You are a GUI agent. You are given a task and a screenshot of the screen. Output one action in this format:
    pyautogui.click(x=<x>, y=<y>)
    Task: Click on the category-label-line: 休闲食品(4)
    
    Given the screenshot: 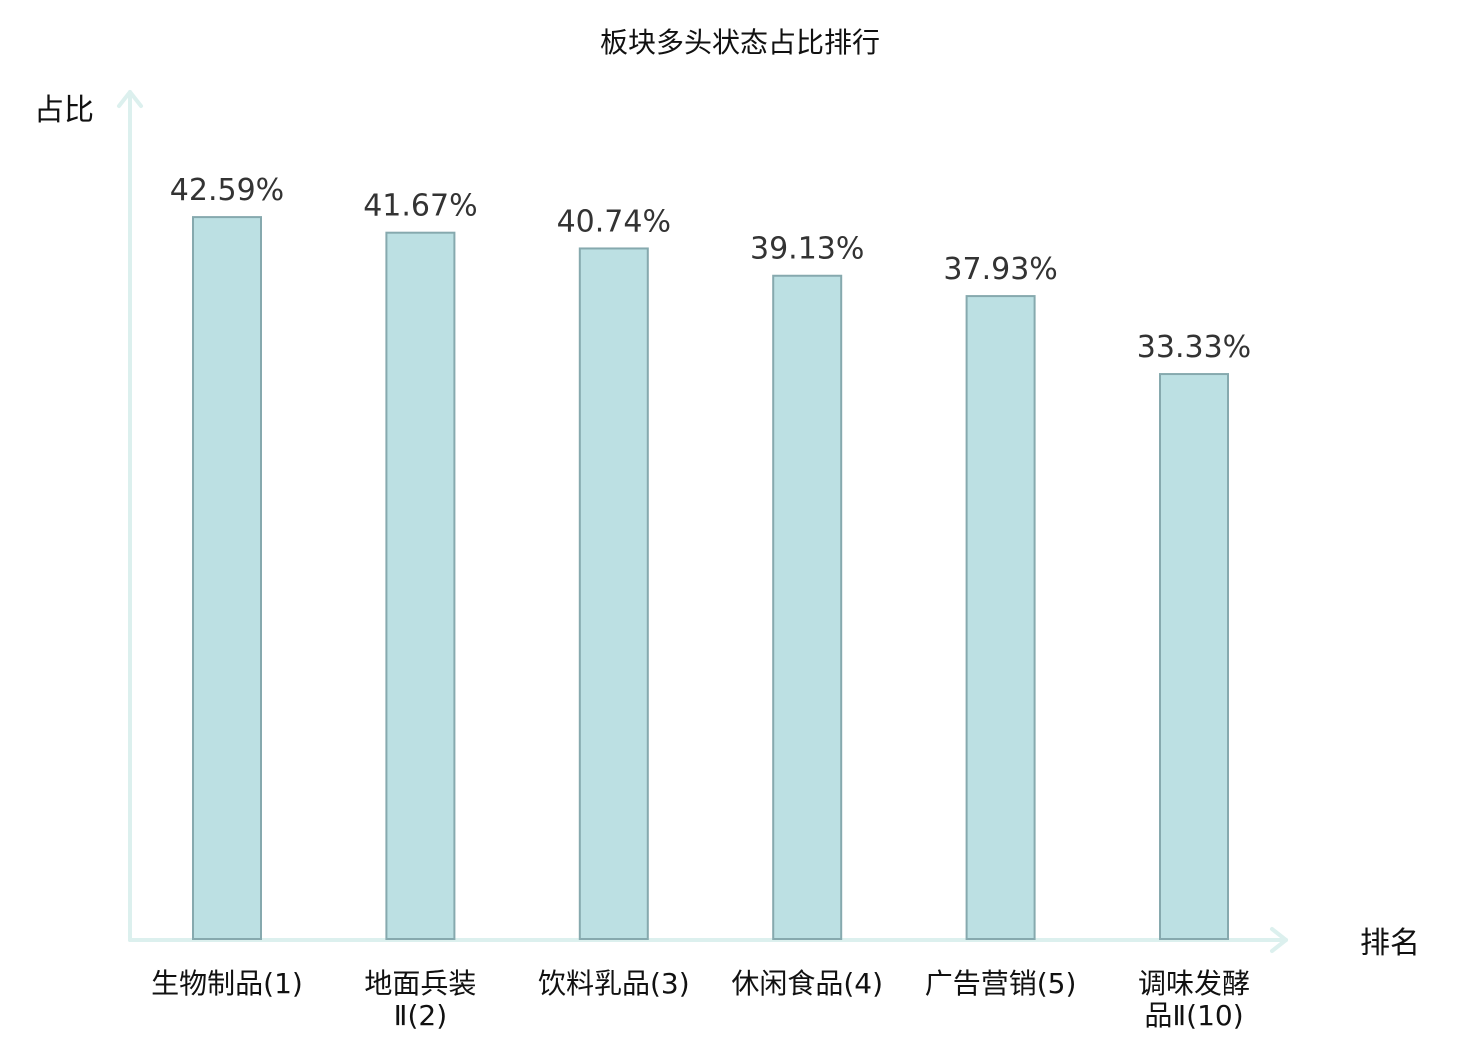 What is the action you would take?
    pyautogui.click(x=807, y=983)
    